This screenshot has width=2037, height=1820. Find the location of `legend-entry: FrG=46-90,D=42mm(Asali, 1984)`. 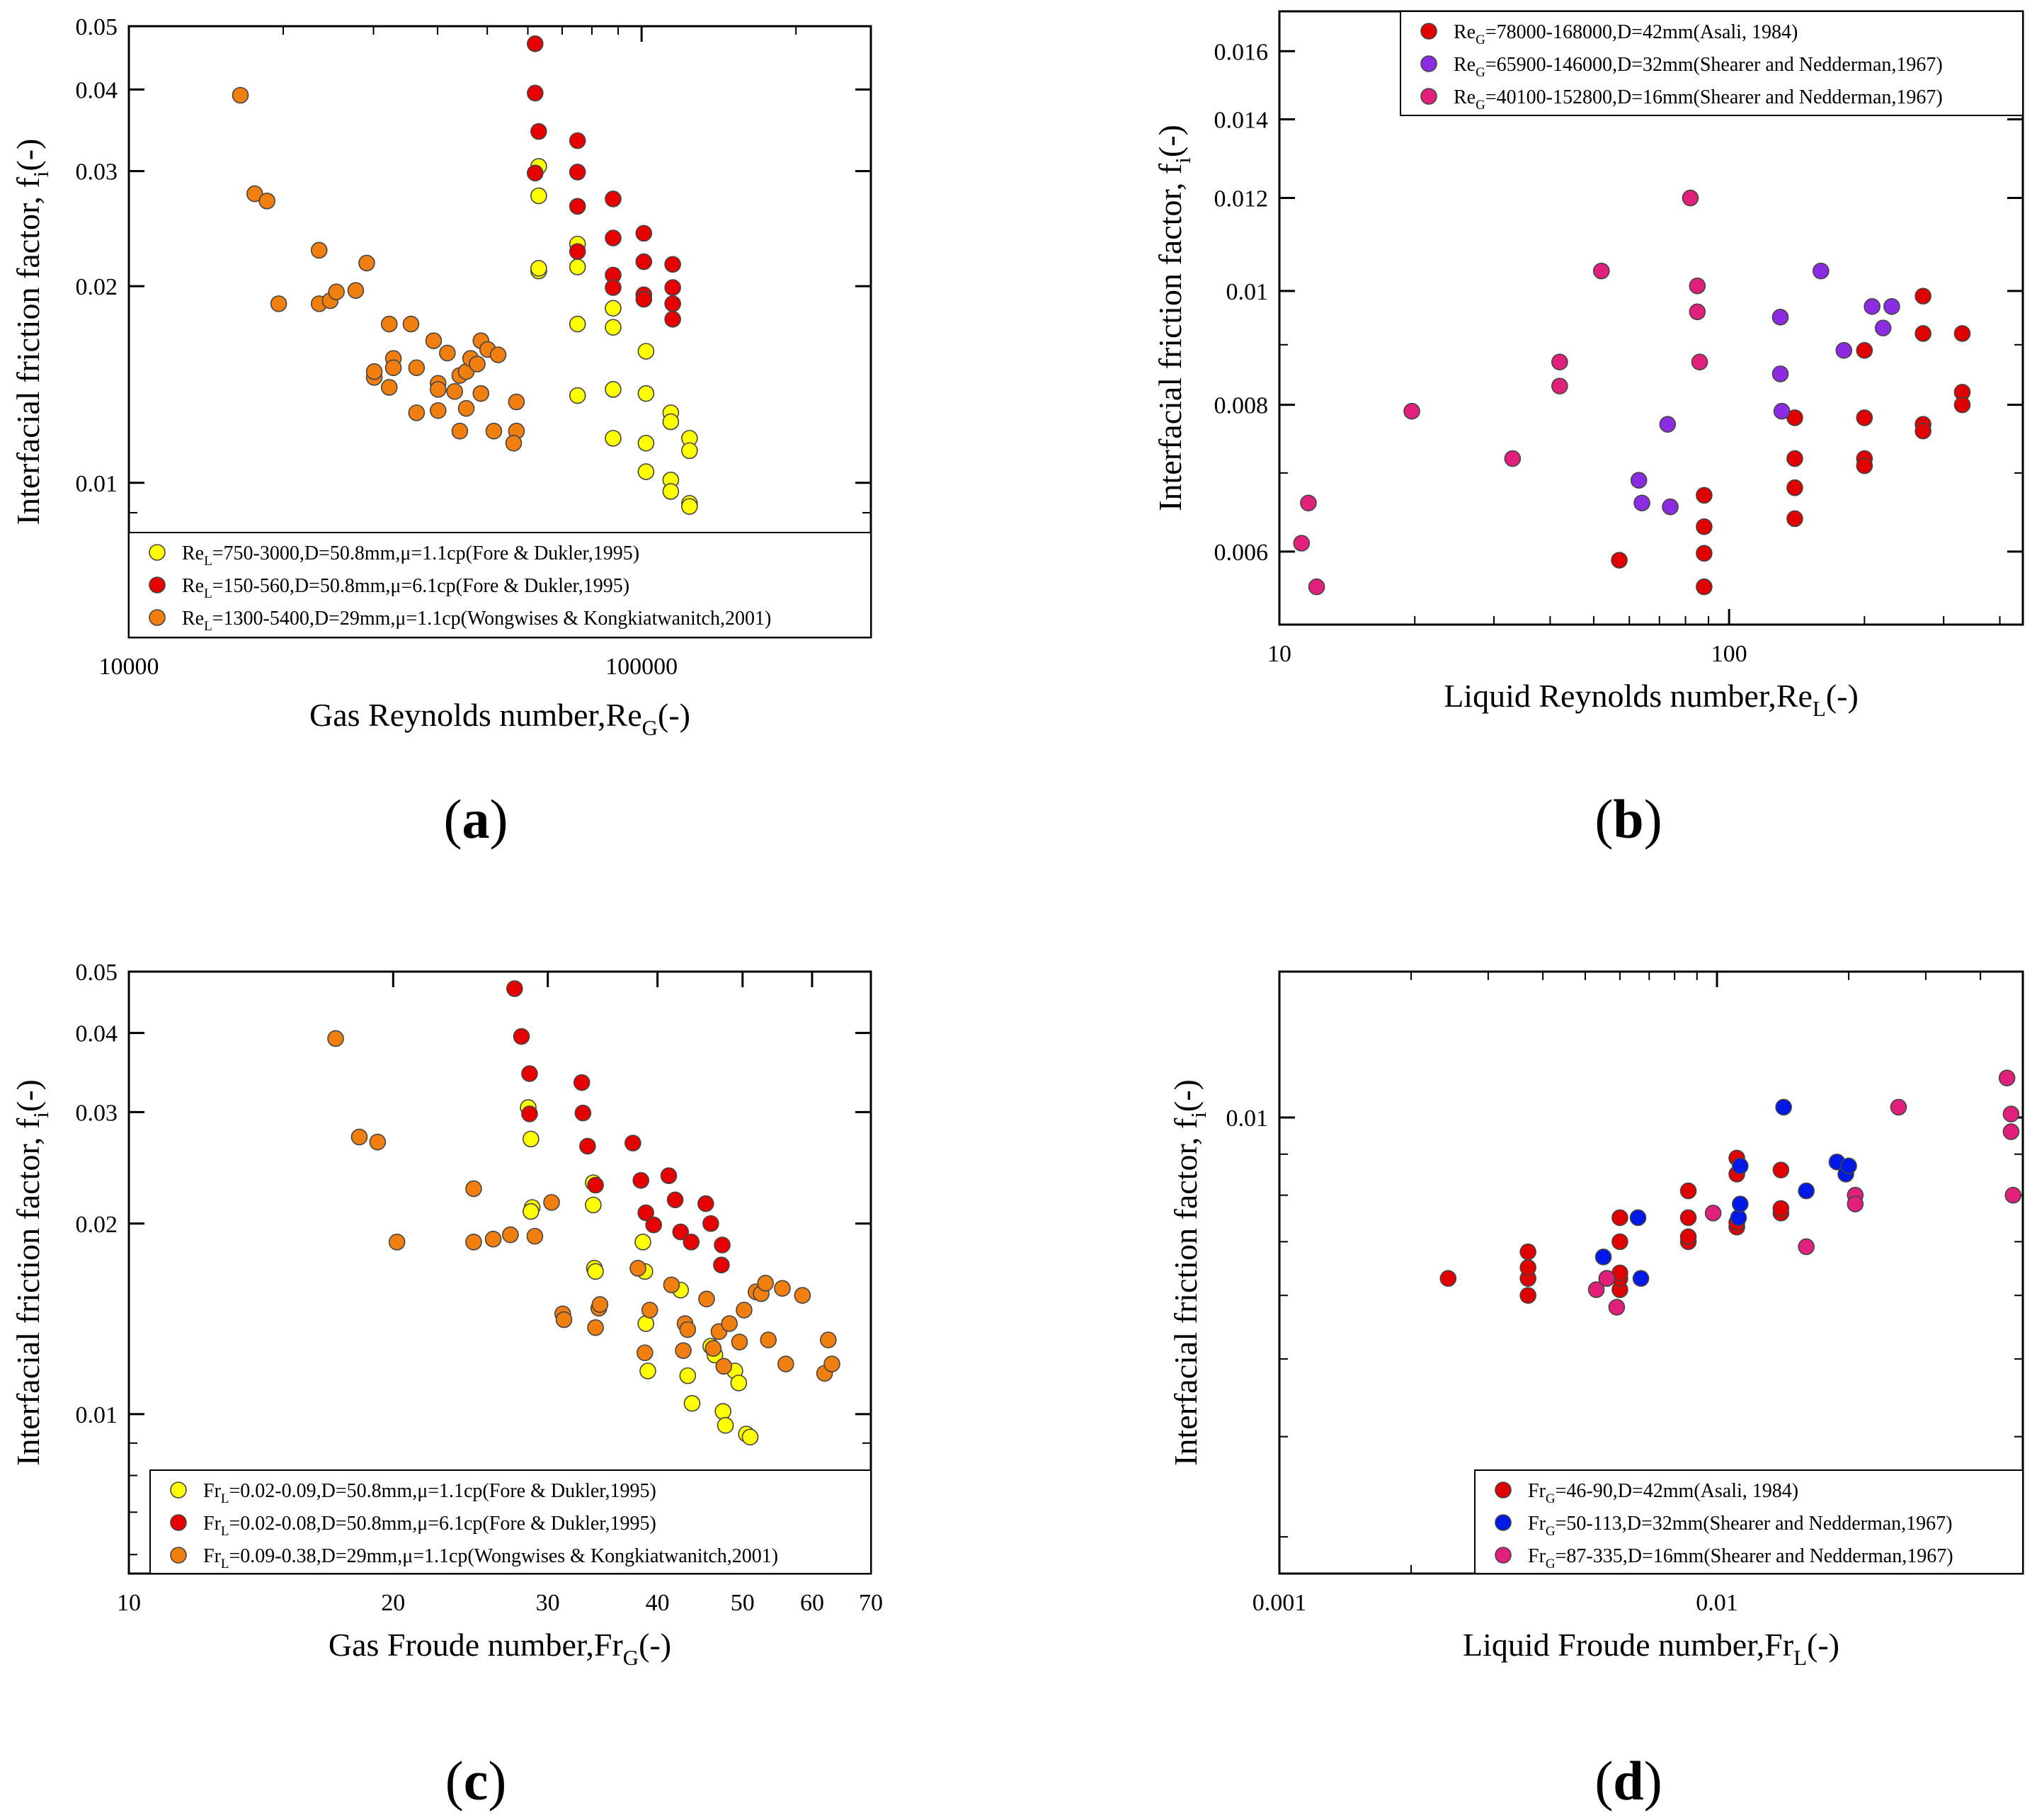

legend-entry: FrG=46-90,D=42mm(Asali, 1984) is located at coordinates (1663, 1493).